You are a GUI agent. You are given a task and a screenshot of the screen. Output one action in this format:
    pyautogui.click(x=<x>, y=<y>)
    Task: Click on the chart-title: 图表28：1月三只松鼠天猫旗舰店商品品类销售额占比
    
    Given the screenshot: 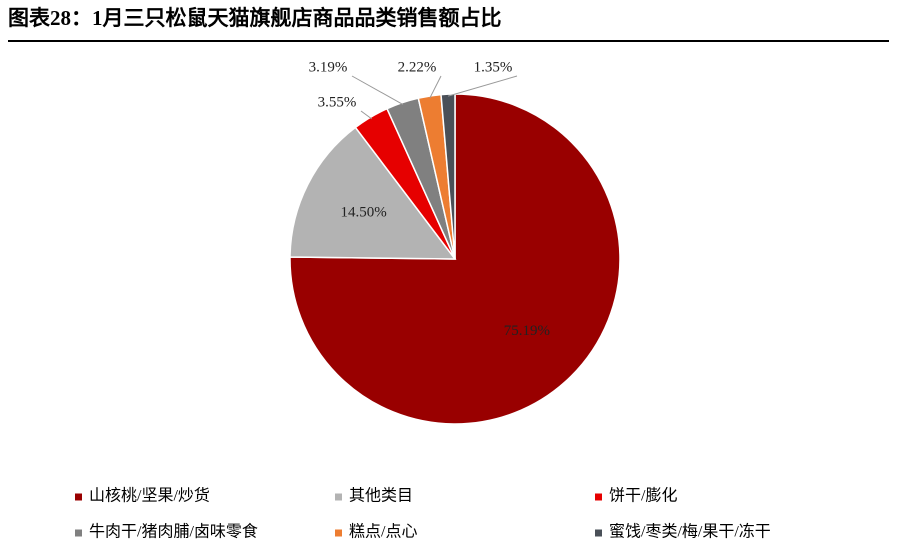 What is the action you would take?
    pyautogui.click(x=255, y=18)
    